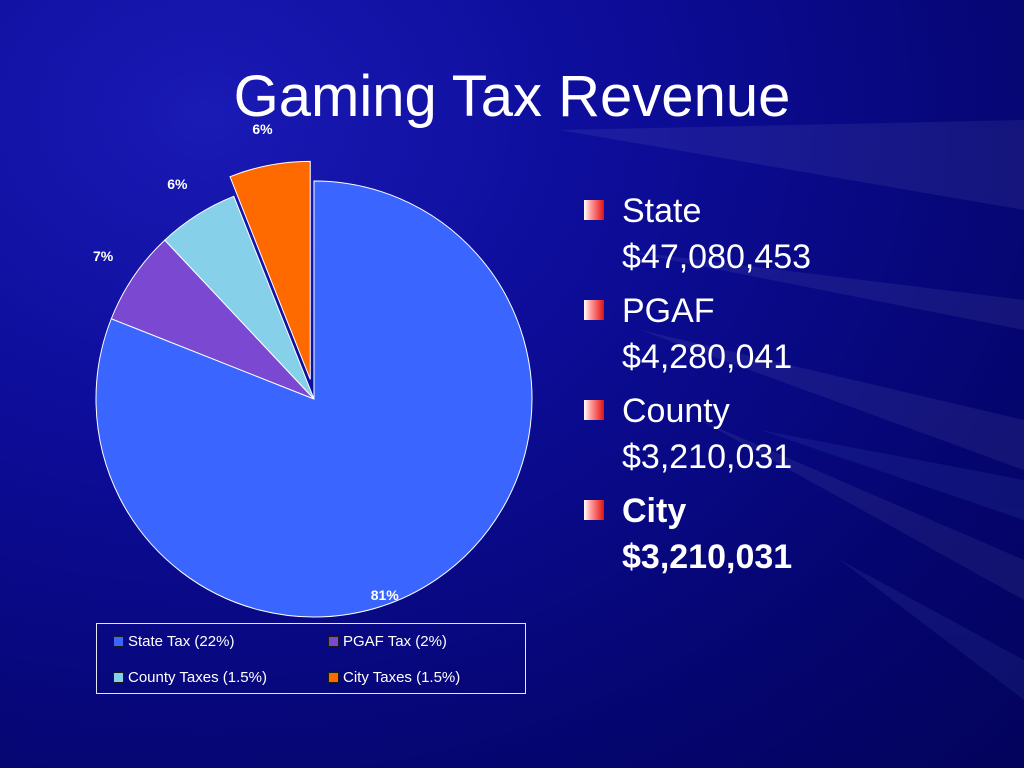 This screenshot has width=1024, height=768. I want to click on bullet-state-amount: $47,080,453, so click(717, 257).